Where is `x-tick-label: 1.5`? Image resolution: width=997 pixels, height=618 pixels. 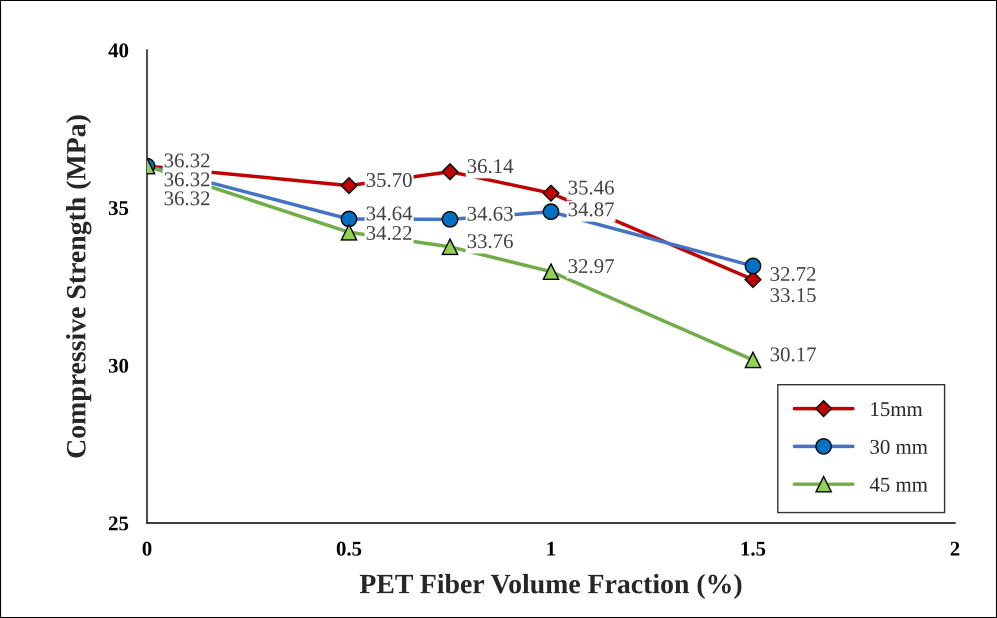
x-tick-label: 1.5 is located at coordinates (754, 549).